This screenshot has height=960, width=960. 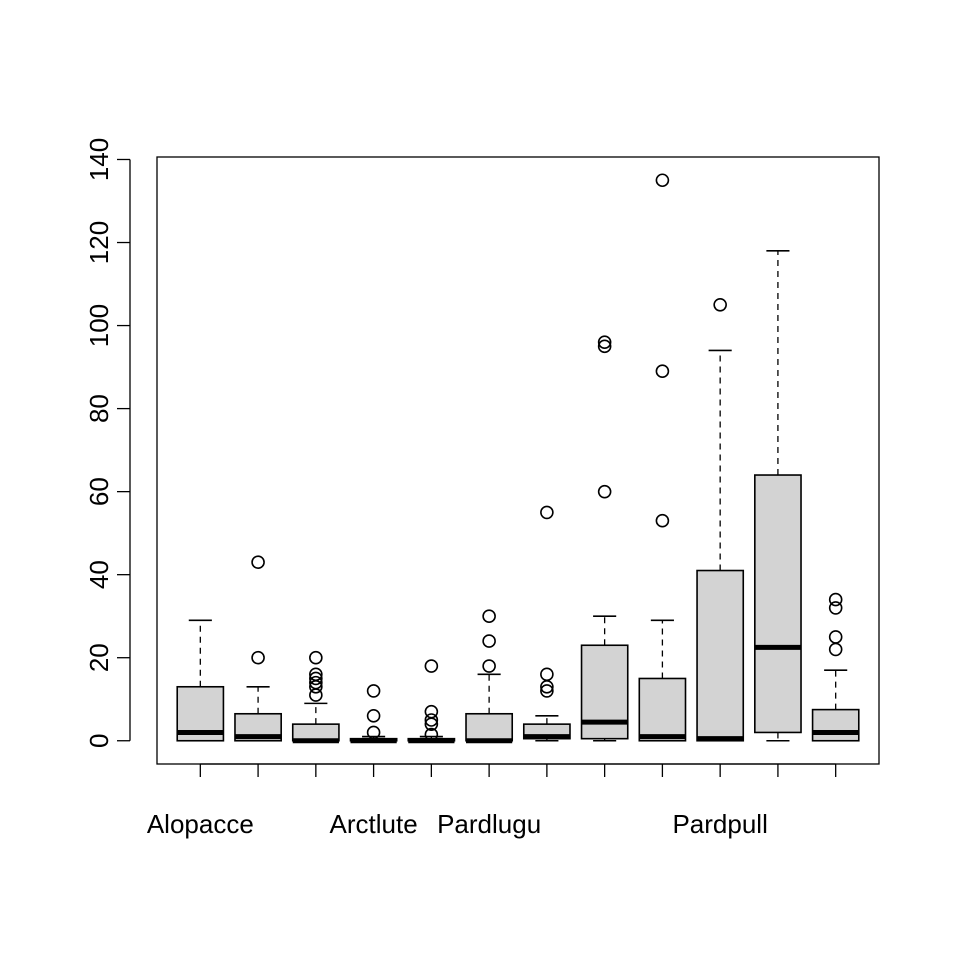 What do you see at coordinates (99, 159) in the screenshot?
I see `y-tick-label: 140` at bounding box center [99, 159].